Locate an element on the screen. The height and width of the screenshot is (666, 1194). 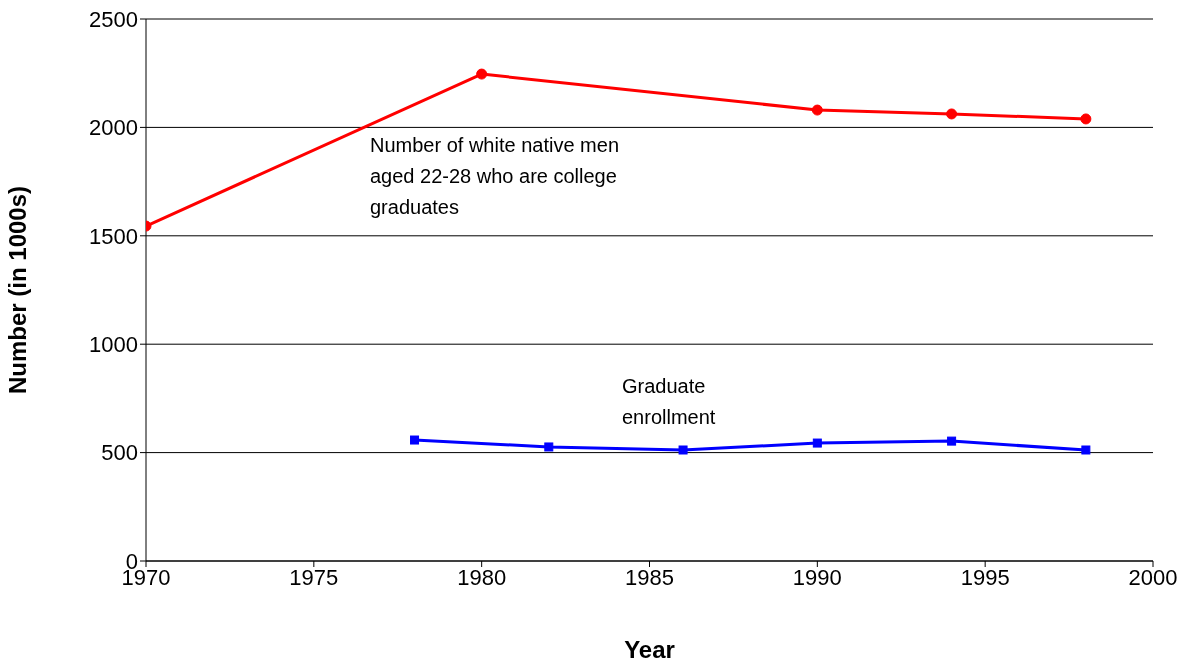
y-tick-label: 500 is located at coordinates (119, 453).